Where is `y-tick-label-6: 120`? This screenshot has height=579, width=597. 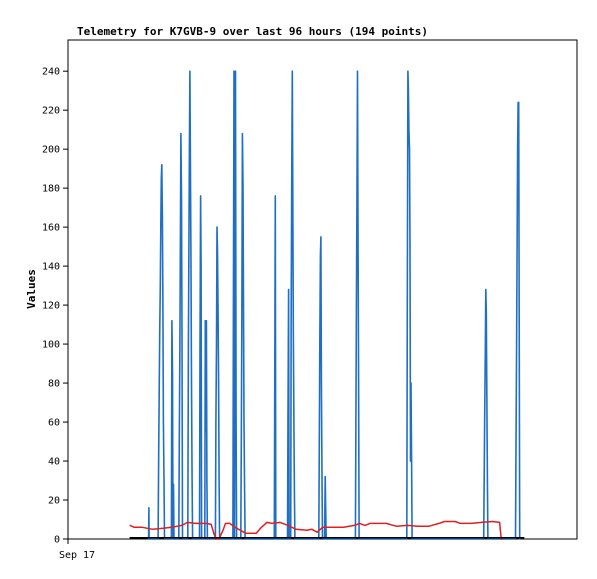 y-tick-label-6: 120 is located at coordinates (51, 306).